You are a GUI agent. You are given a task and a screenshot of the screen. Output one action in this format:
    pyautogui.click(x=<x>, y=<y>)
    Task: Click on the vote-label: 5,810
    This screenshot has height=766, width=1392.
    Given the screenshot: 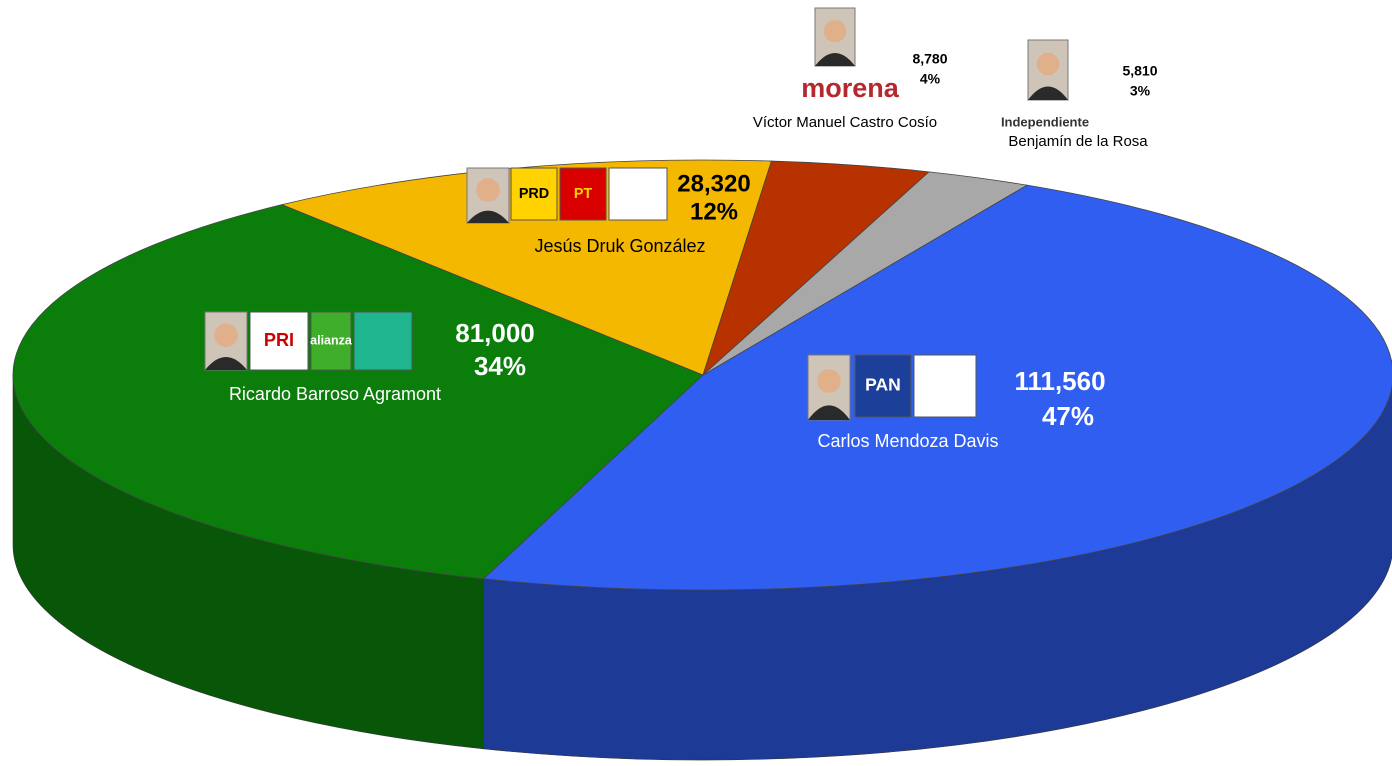 What is the action you would take?
    pyautogui.click(x=1139, y=71)
    